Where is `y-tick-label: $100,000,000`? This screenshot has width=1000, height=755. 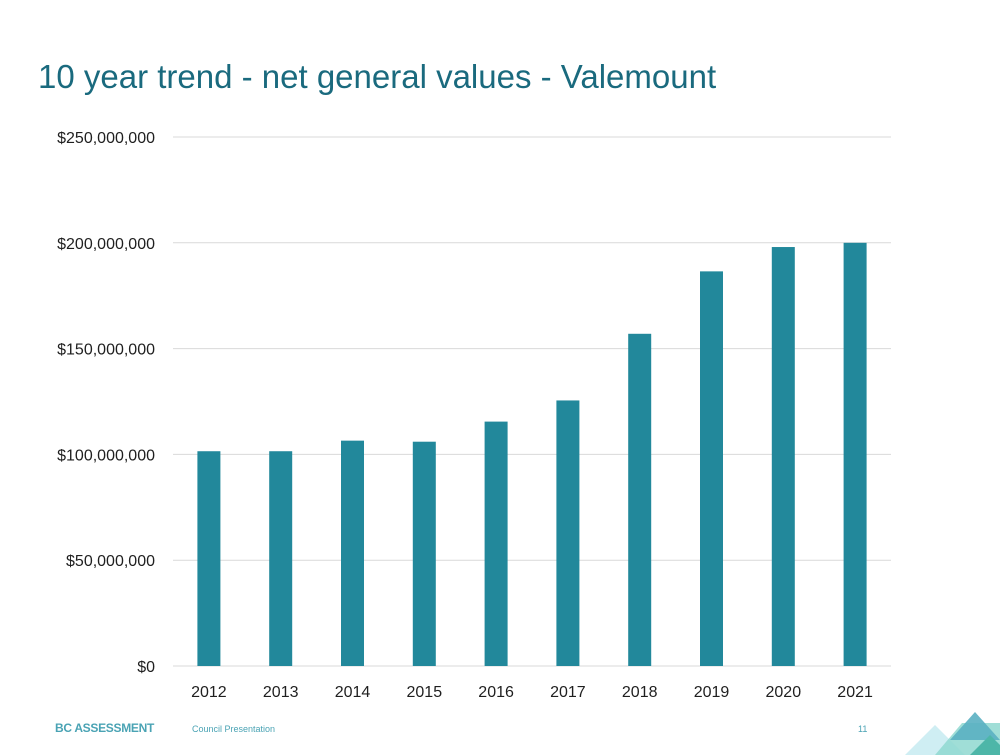 y-tick-label: $100,000,000 is located at coordinates (106, 455).